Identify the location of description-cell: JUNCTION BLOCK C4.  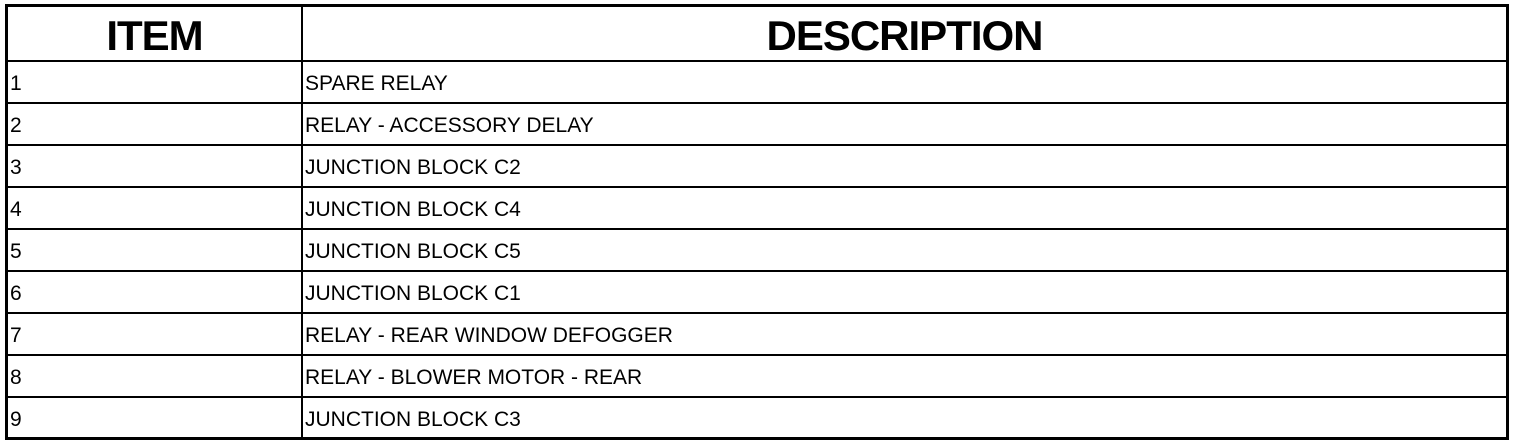
(413, 209).